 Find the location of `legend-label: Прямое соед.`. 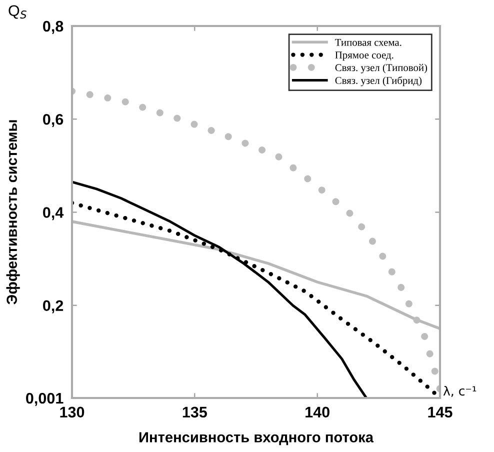

legend-label: Прямое соед. is located at coordinates (364, 56).